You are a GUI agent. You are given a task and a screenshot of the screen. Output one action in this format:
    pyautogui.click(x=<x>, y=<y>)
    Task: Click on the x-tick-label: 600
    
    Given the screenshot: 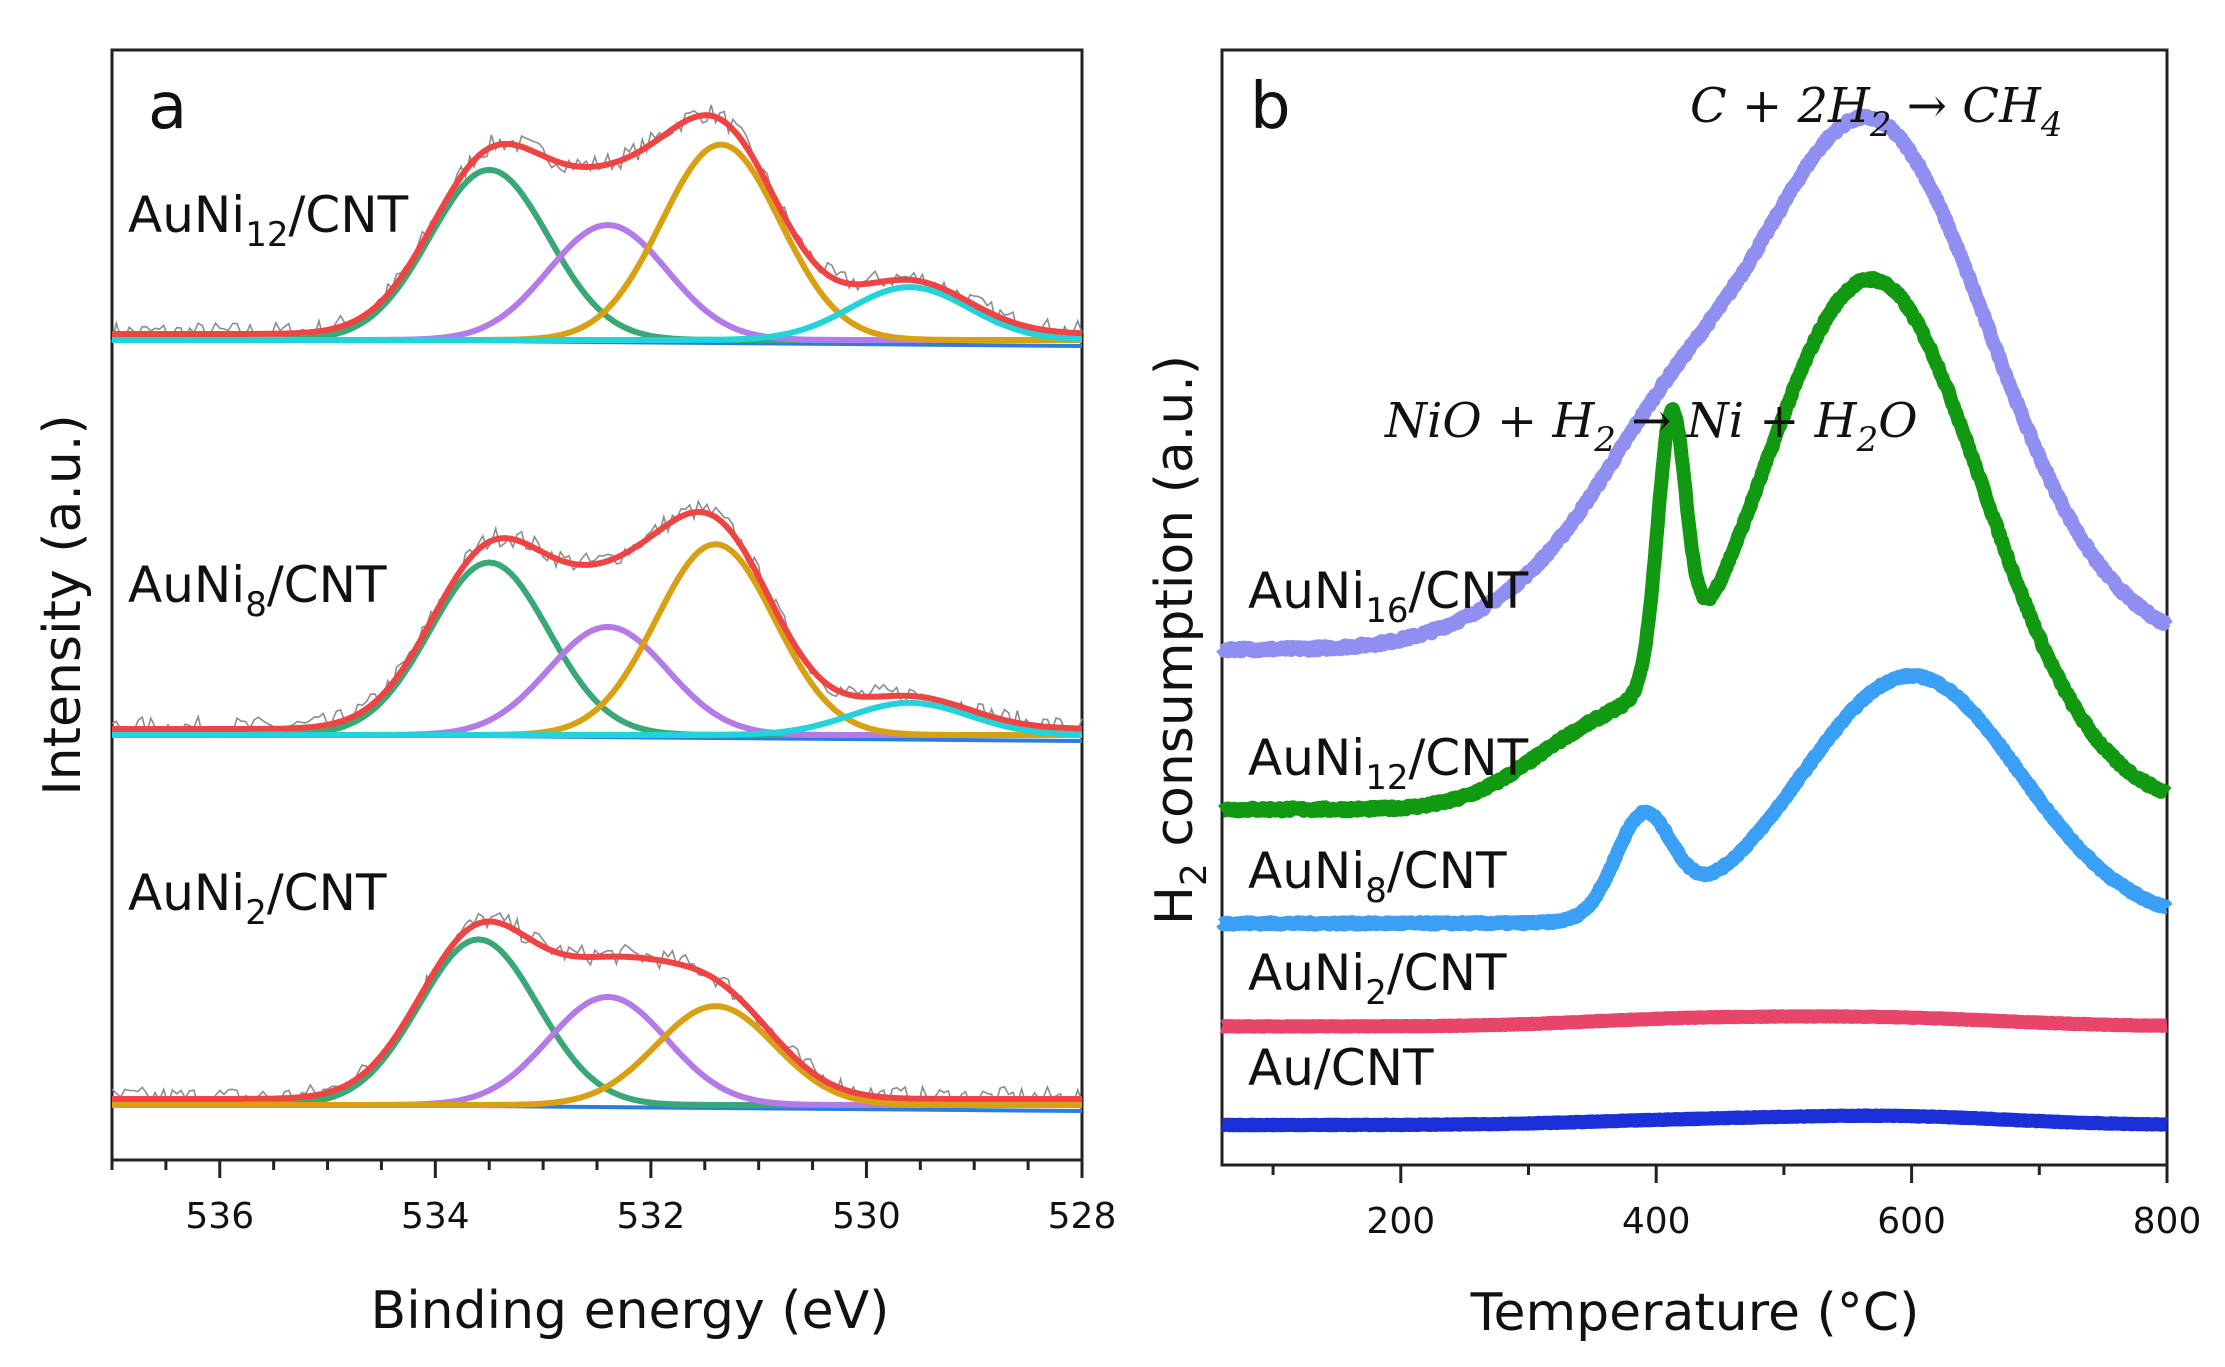 What is the action you would take?
    pyautogui.click(x=1911, y=1221)
    